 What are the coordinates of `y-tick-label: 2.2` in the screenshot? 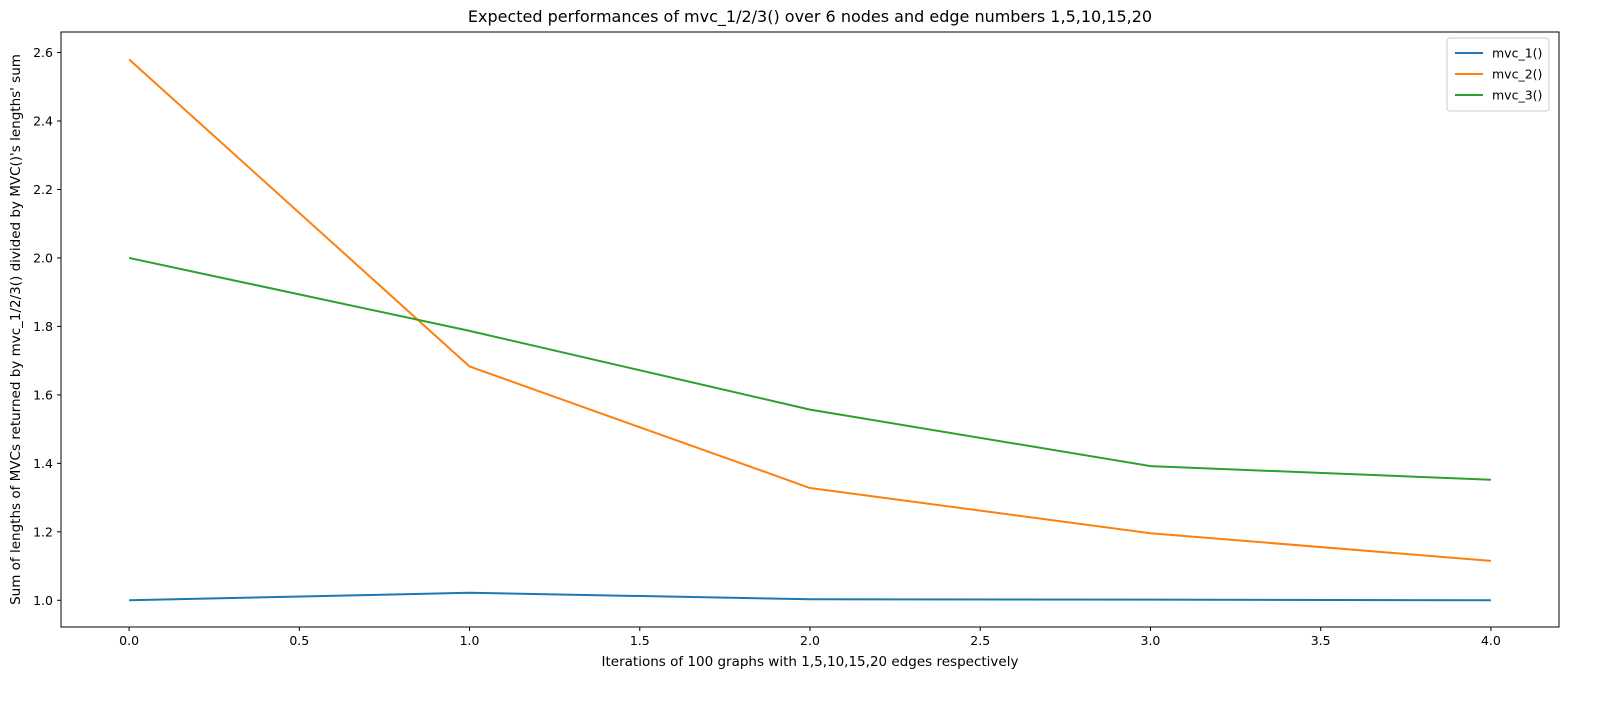 It's located at (43, 189).